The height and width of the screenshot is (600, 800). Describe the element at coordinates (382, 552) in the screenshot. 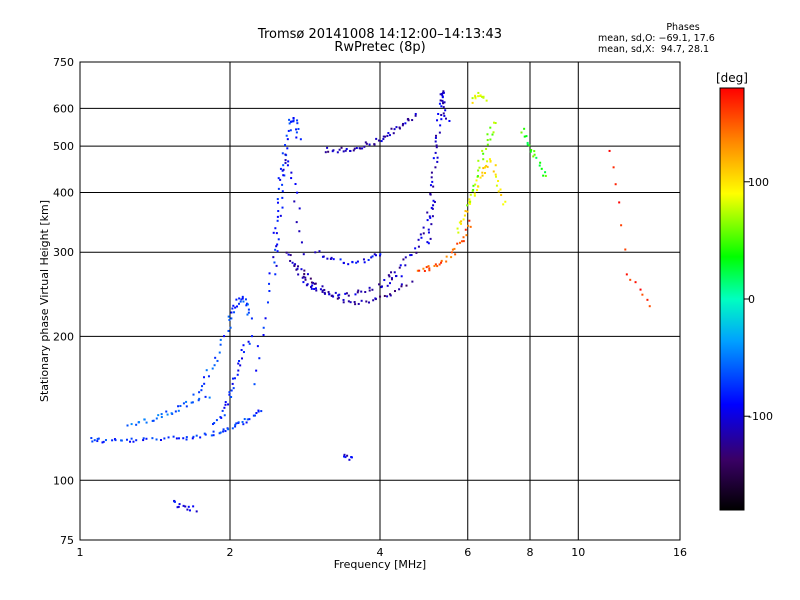

I see `x-axis: 1 2 4 6 8 10 16` at that location.